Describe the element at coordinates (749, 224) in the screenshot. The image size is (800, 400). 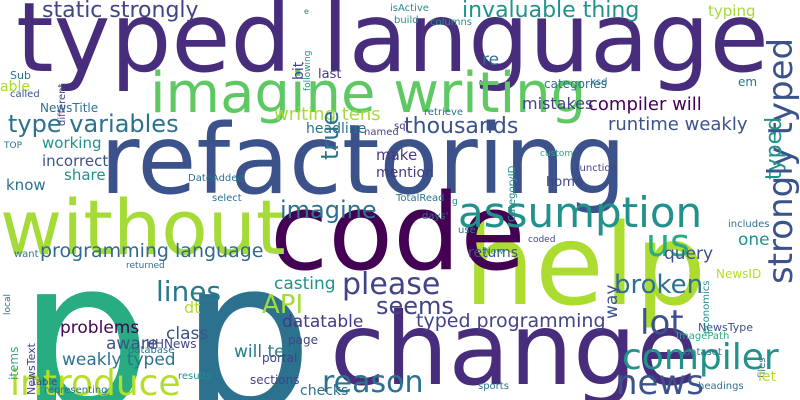
I see `cloud-word: includes` at that location.